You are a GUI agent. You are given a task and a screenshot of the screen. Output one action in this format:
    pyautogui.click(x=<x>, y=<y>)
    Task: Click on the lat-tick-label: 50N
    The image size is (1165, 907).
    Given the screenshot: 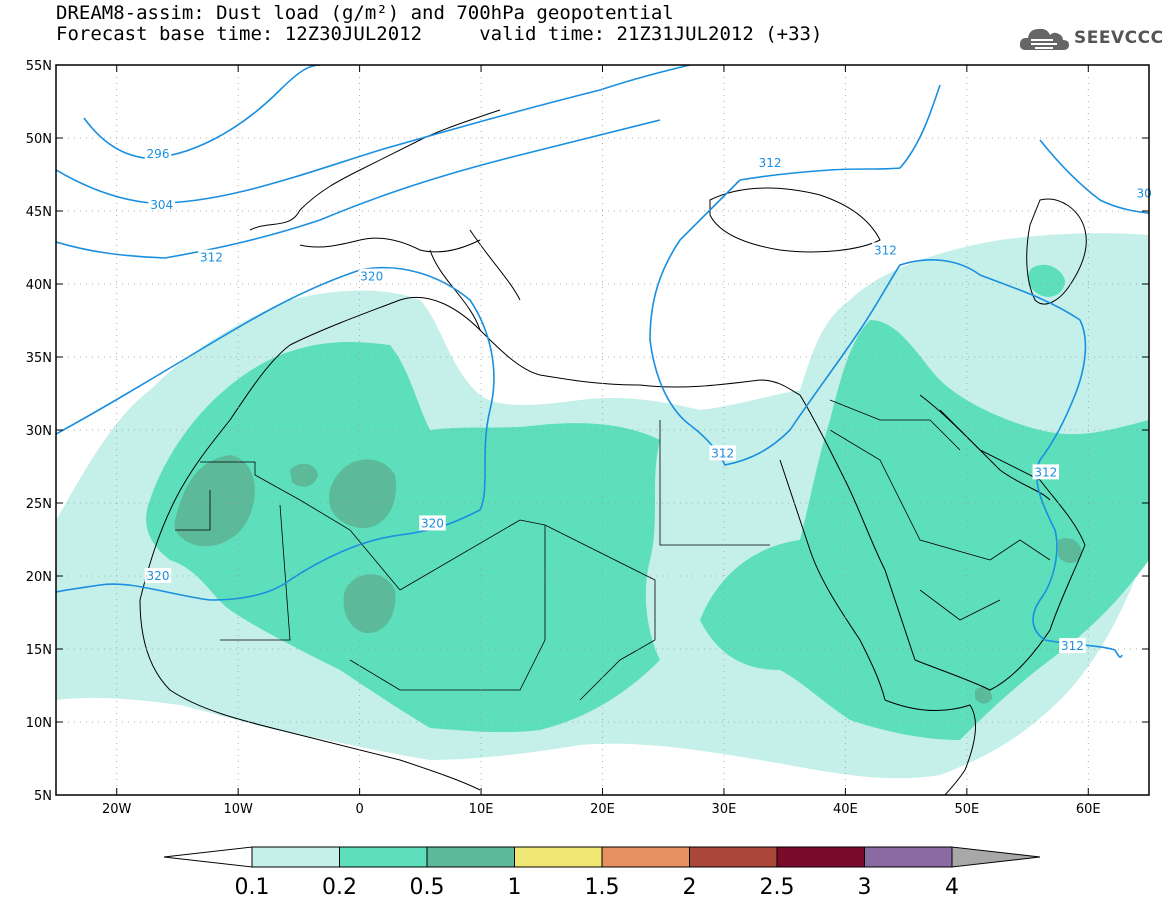 What is the action you would take?
    pyautogui.click(x=39, y=139)
    